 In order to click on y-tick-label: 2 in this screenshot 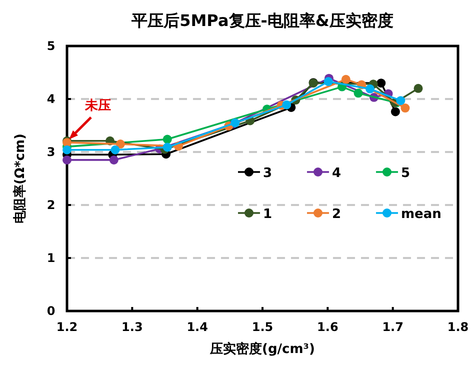, I will do `click(51, 205)`.